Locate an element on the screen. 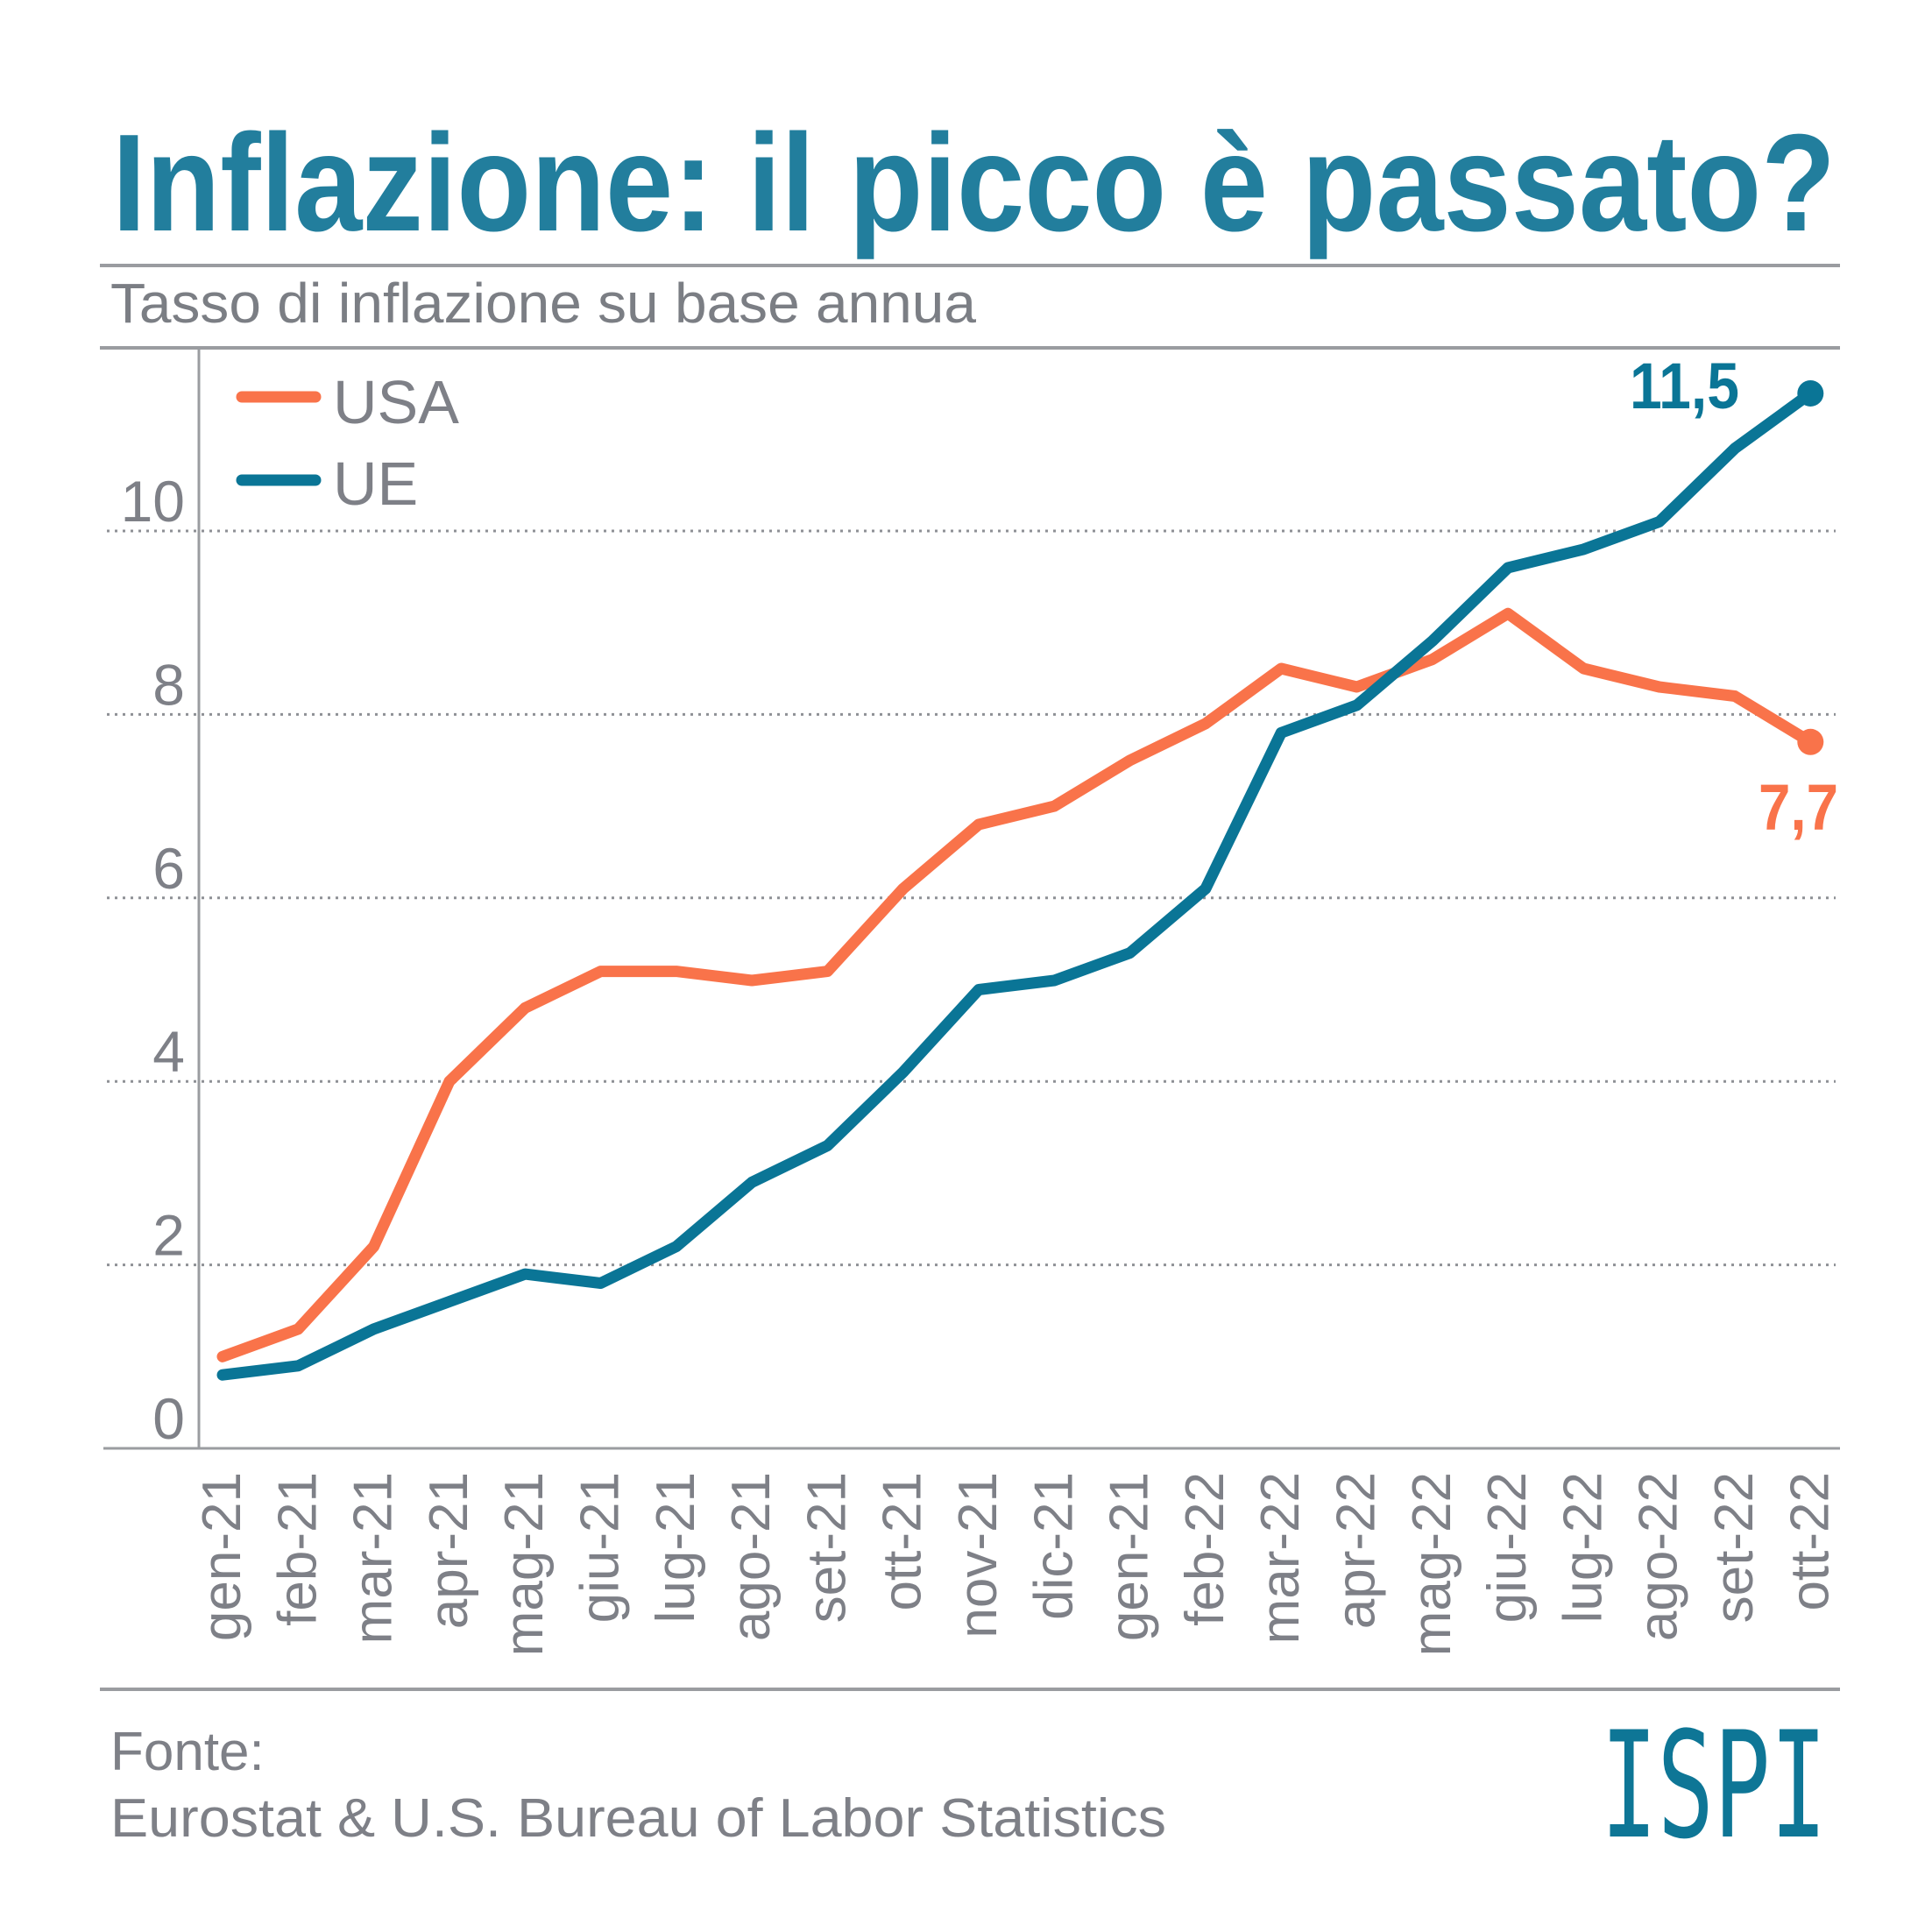 Image resolution: width=1932 pixels, height=1932 pixels. legend-item-ue: UE is located at coordinates (327, 483).